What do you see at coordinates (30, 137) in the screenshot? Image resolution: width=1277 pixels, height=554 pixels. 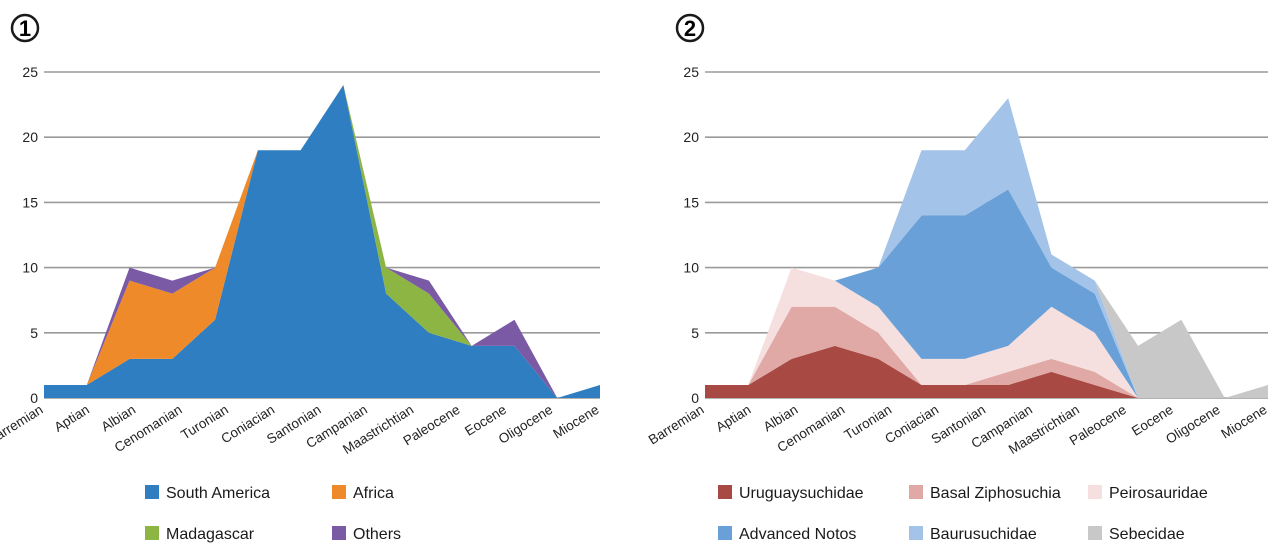 I see `panel-1-y-tick-label: 20` at bounding box center [30, 137].